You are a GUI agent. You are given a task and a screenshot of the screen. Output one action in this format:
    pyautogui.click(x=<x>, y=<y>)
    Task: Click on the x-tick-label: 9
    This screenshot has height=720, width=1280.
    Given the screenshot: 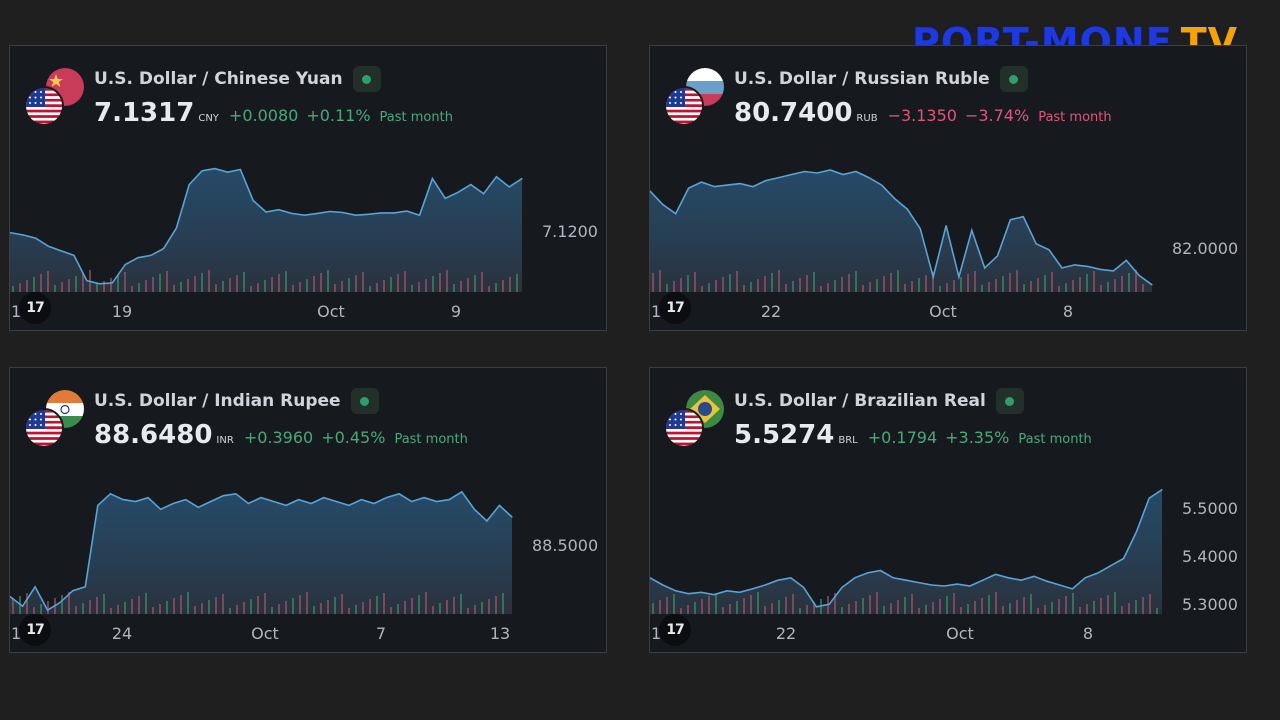 What is the action you would take?
    pyautogui.click(x=456, y=311)
    